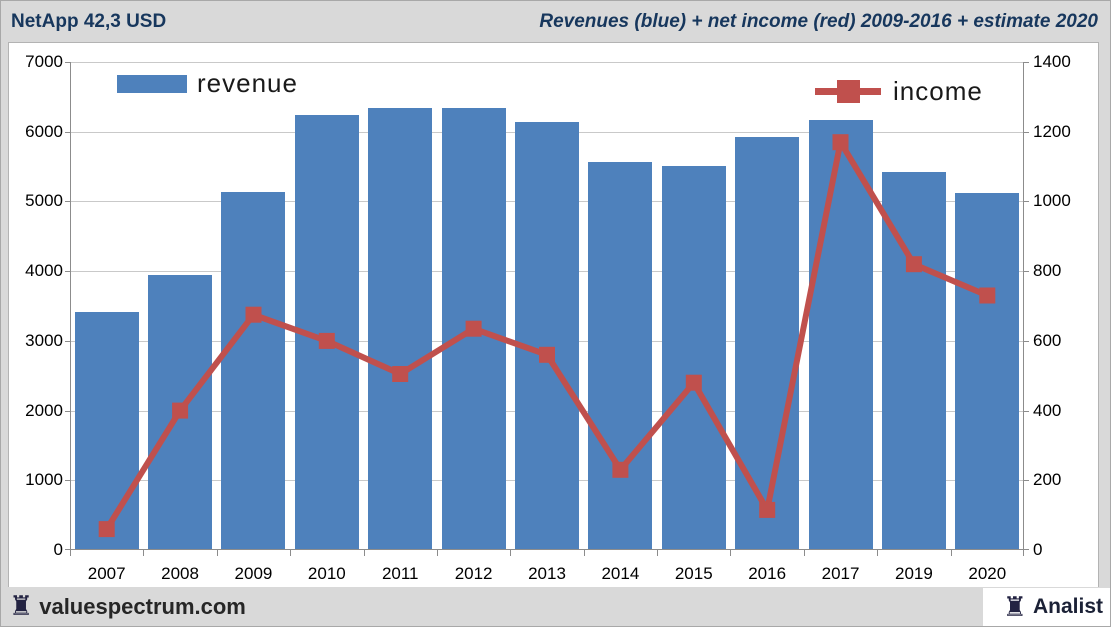 This screenshot has width=1111, height=627. Describe the element at coordinates (247, 83) in the screenshot. I see `legend-revenue-label: revenue` at that location.